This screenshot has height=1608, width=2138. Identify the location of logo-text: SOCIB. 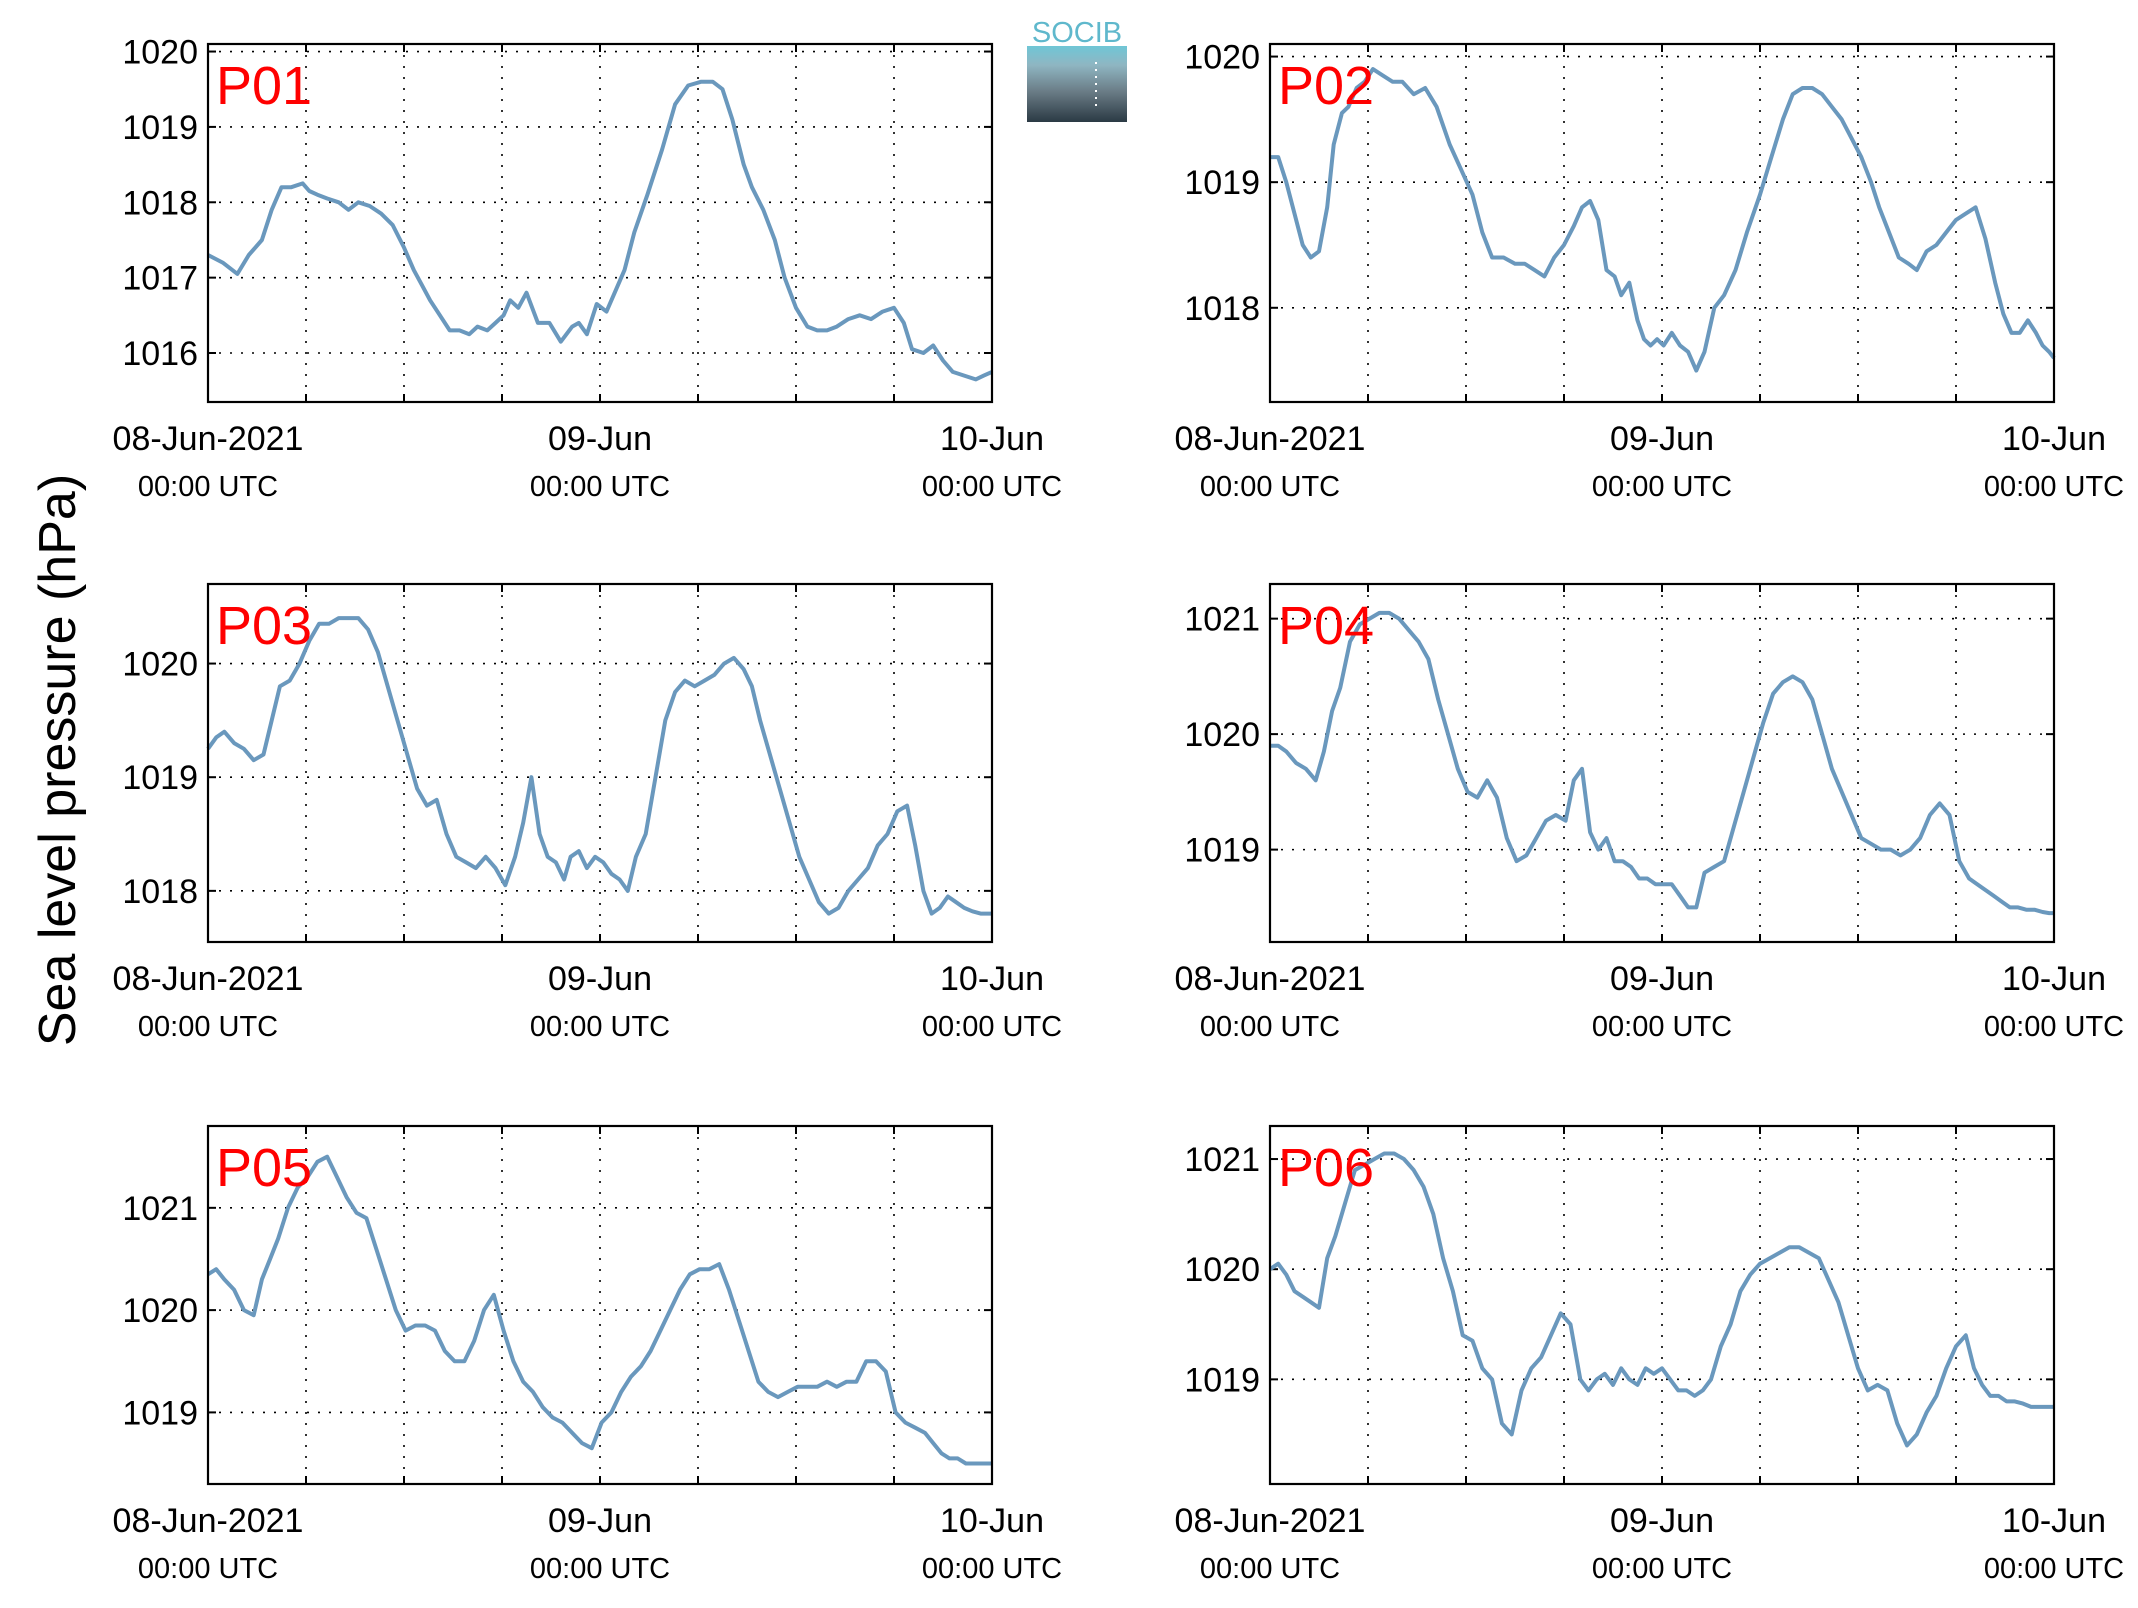
(1077, 33).